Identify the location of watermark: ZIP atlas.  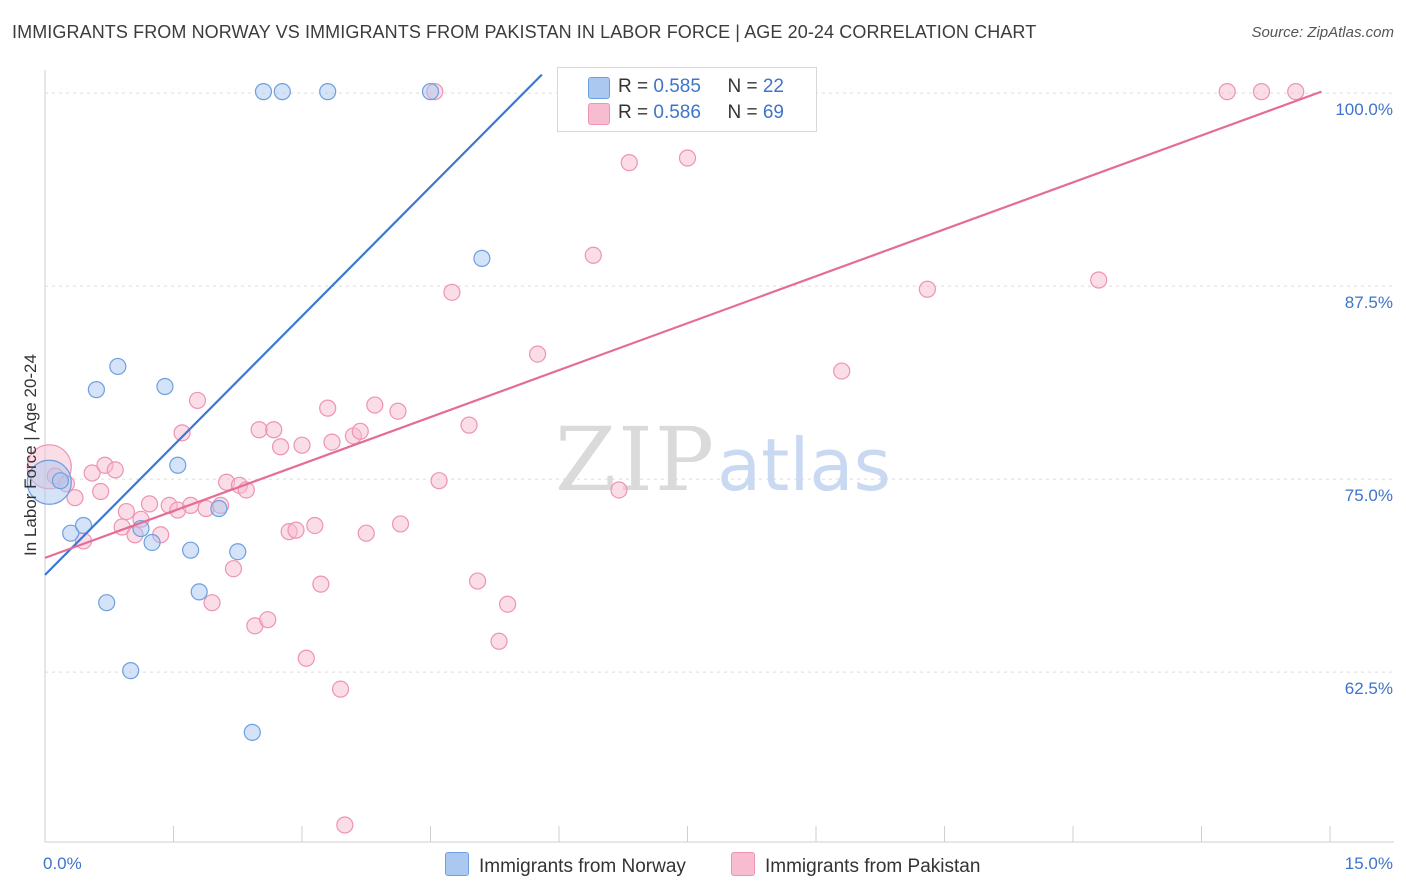
(723, 459).